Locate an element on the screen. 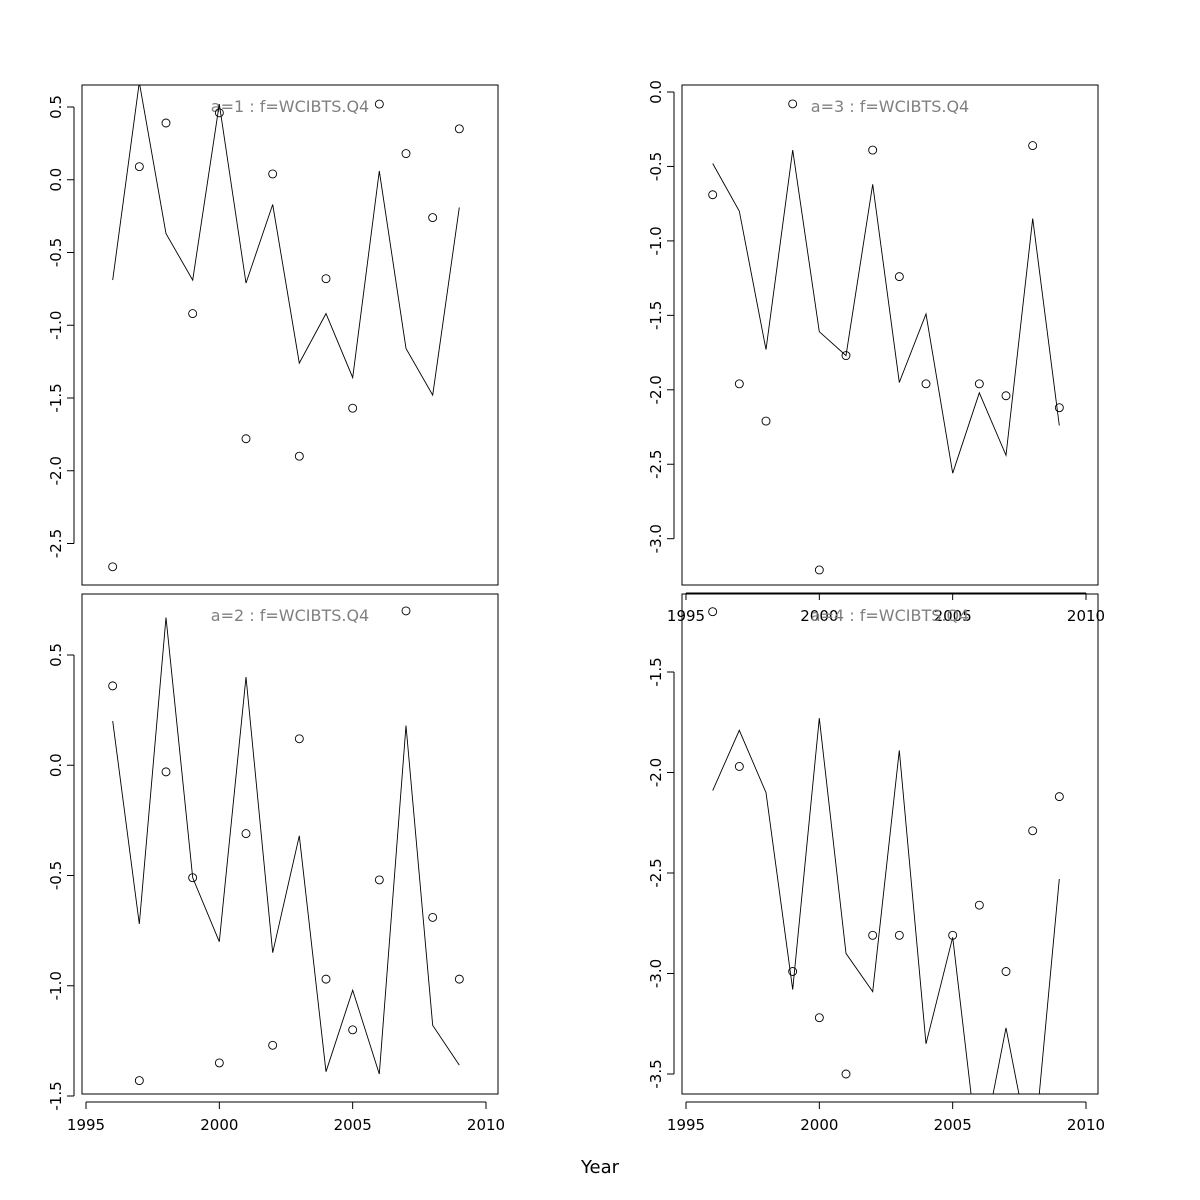 Image resolution: width=1200 pixels, height=1200 pixels. panel-title: a=1 : f=WCIBTS.Q4 is located at coordinates (290, 106).